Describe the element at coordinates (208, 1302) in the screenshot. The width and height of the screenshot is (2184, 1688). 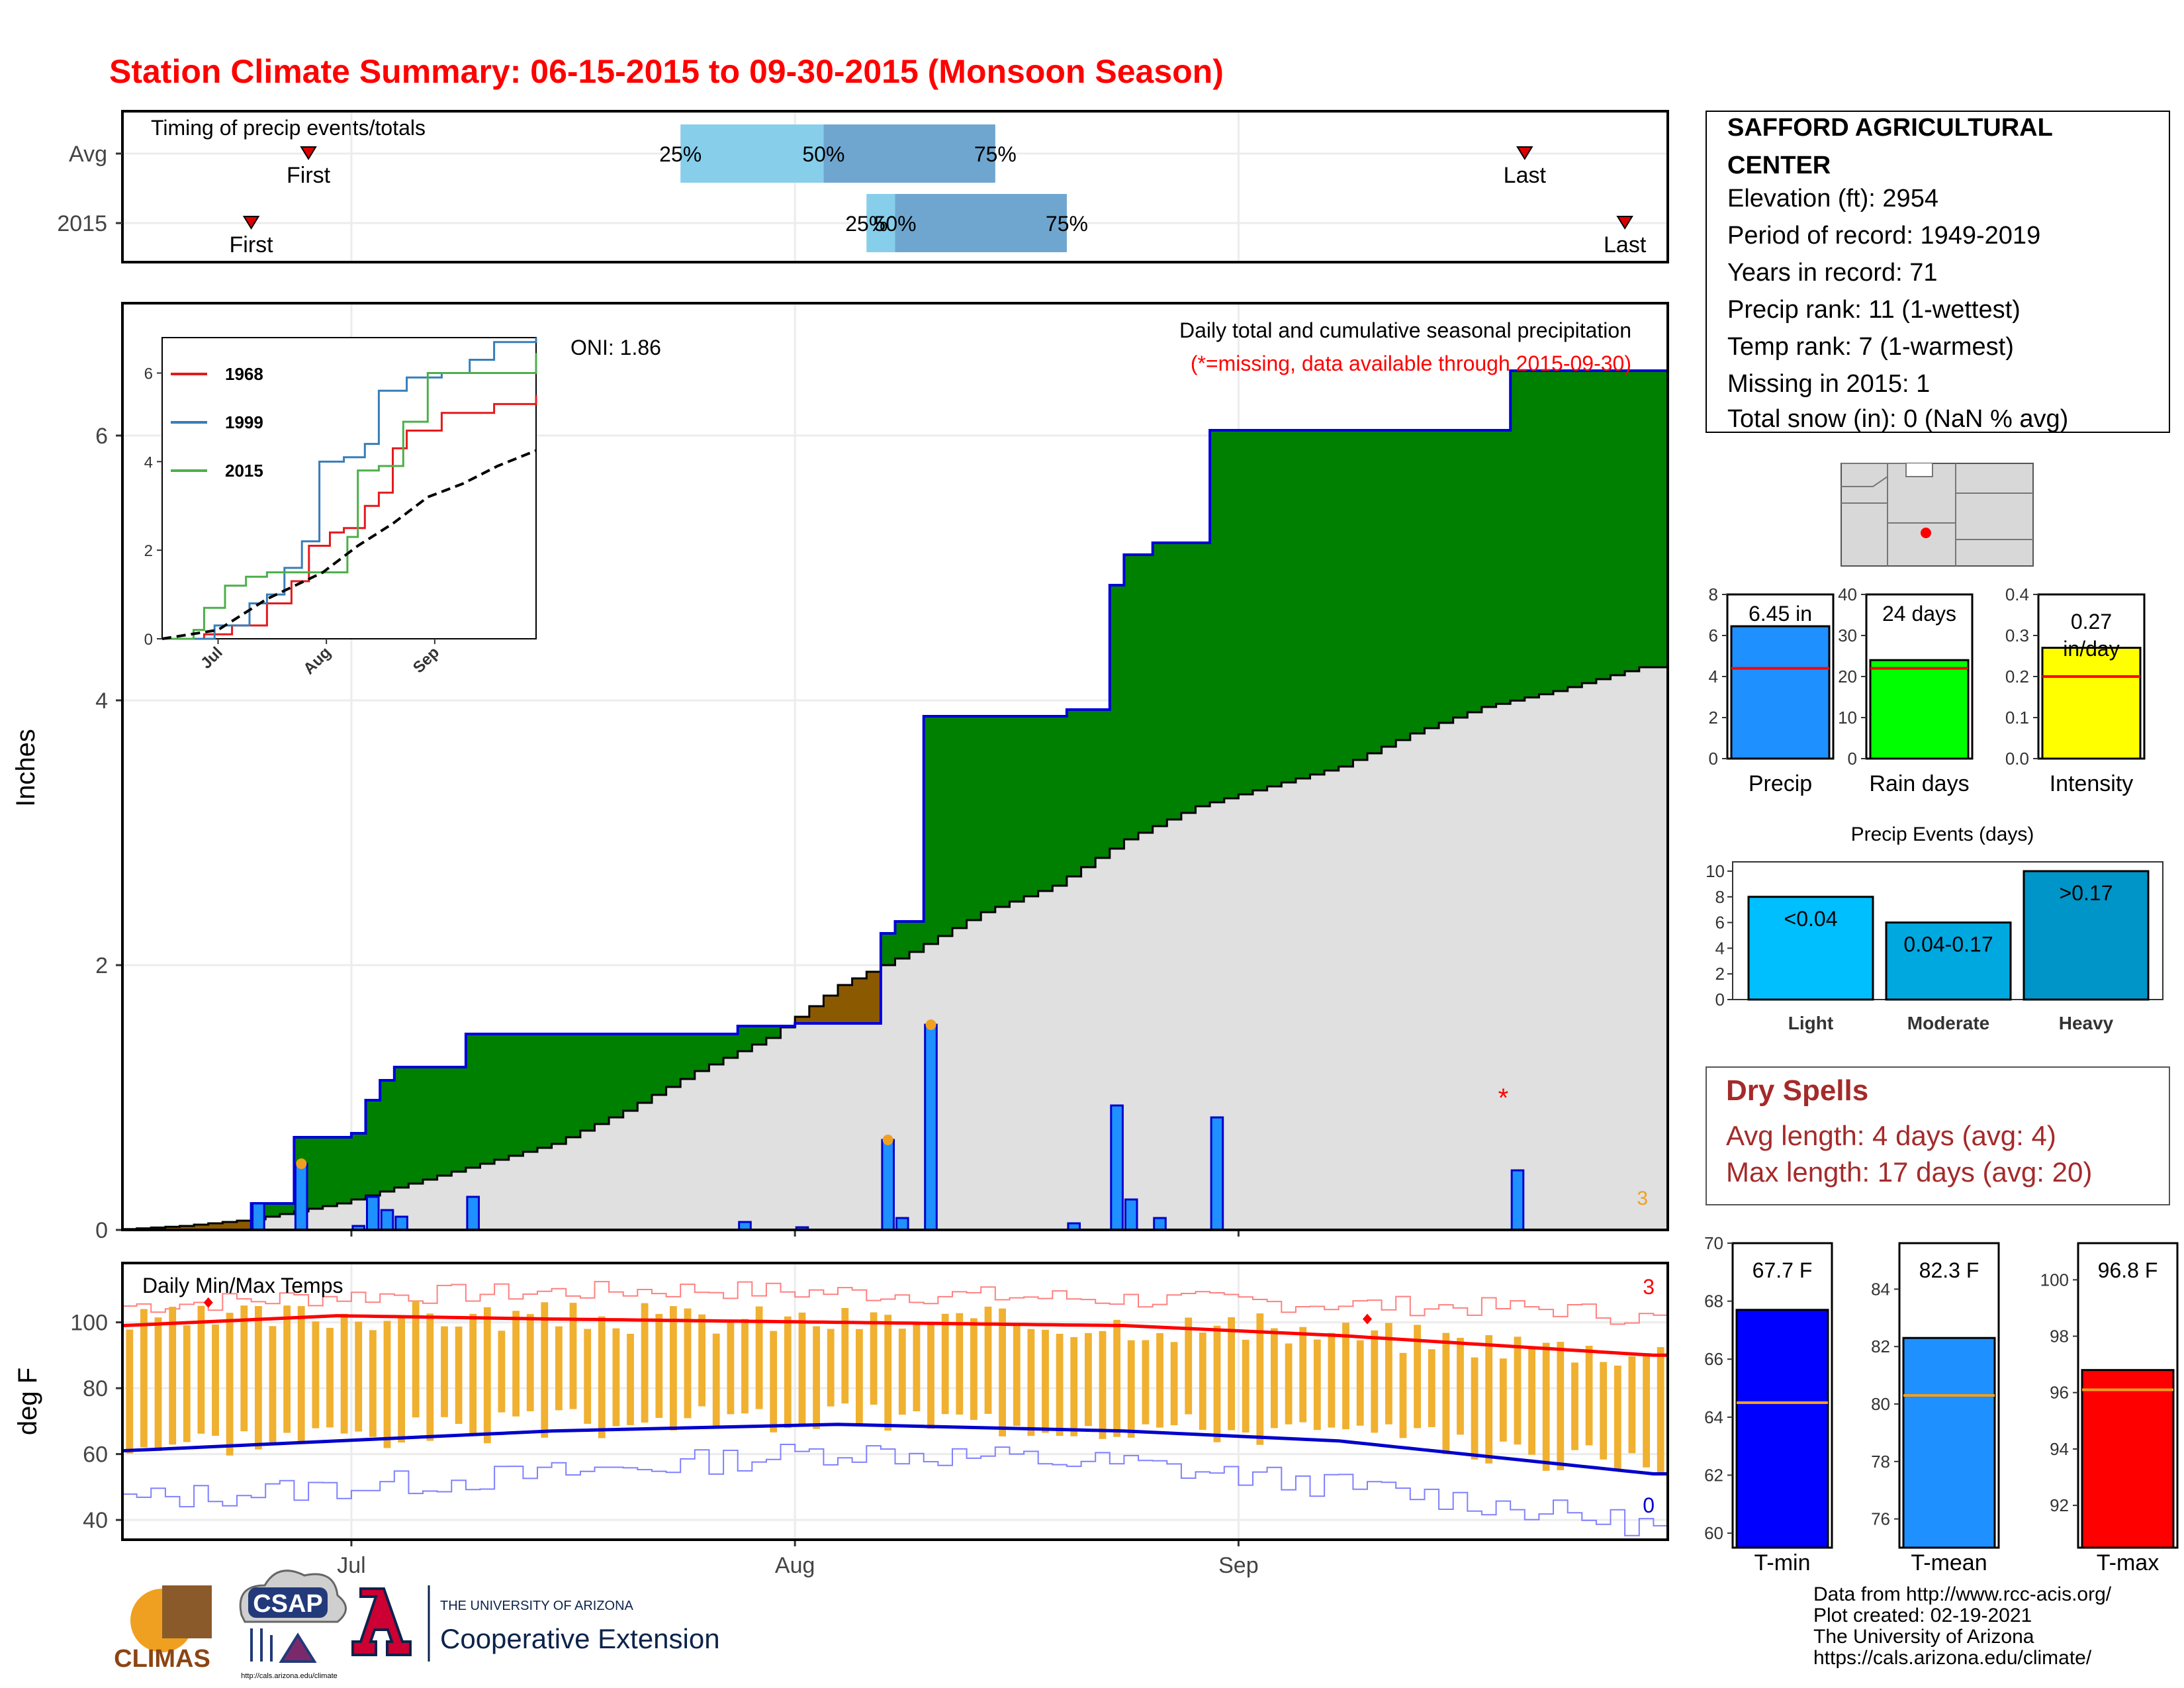
I see `temp-record-marker` at that location.